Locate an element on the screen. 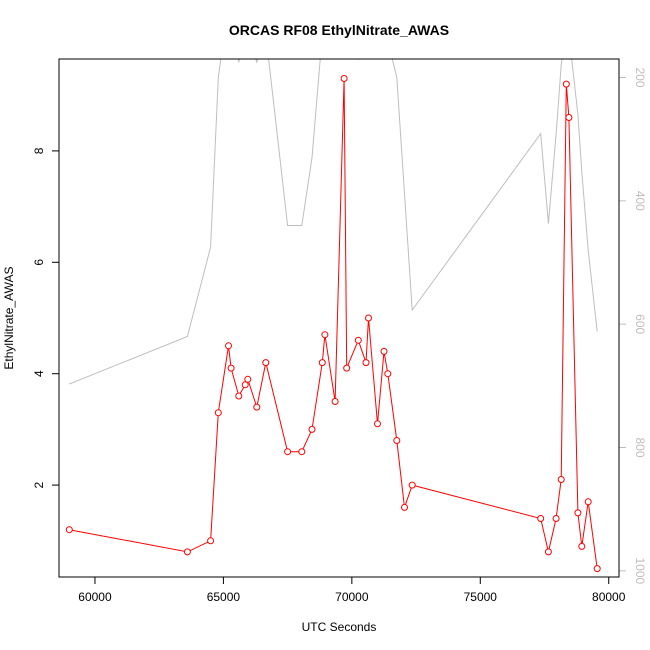 Image resolution: width=650 pixels, height=650 pixels. y2-tick-label-0: 200 is located at coordinates (640, 77).